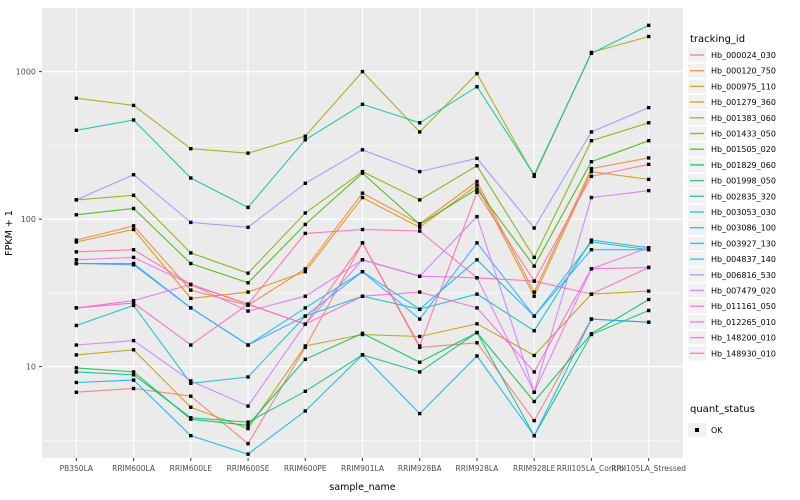 This screenshot has width=800, height=500. Describe the element at coordinates (743, 118) in the screenshot. I see `legend-label: Hb_001383_060` at that location.